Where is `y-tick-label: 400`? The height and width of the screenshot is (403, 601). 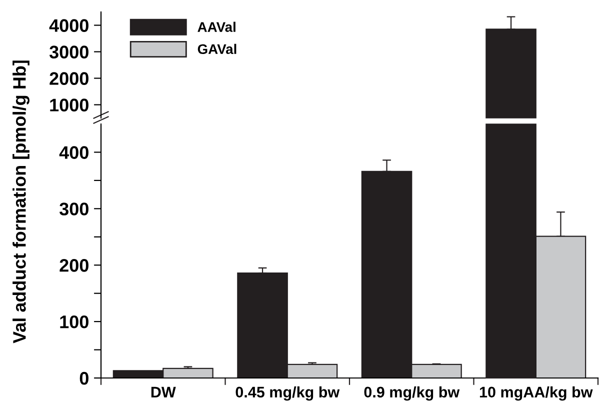 y-tick-label: 400 is located at coordinates (73, 152).